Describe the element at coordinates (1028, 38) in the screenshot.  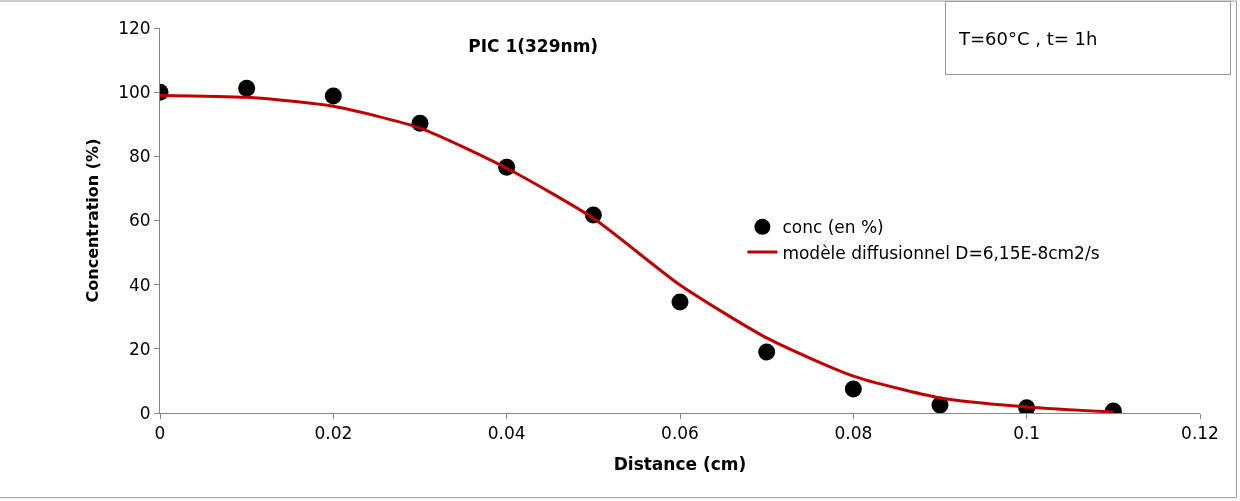
I see `annotation: T=60°C , t= 1h` at that location.